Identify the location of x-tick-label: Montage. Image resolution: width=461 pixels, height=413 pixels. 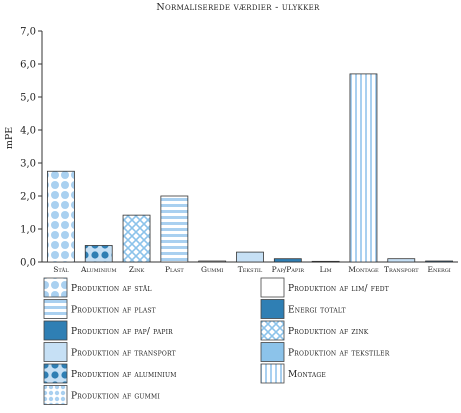
(363, 269).